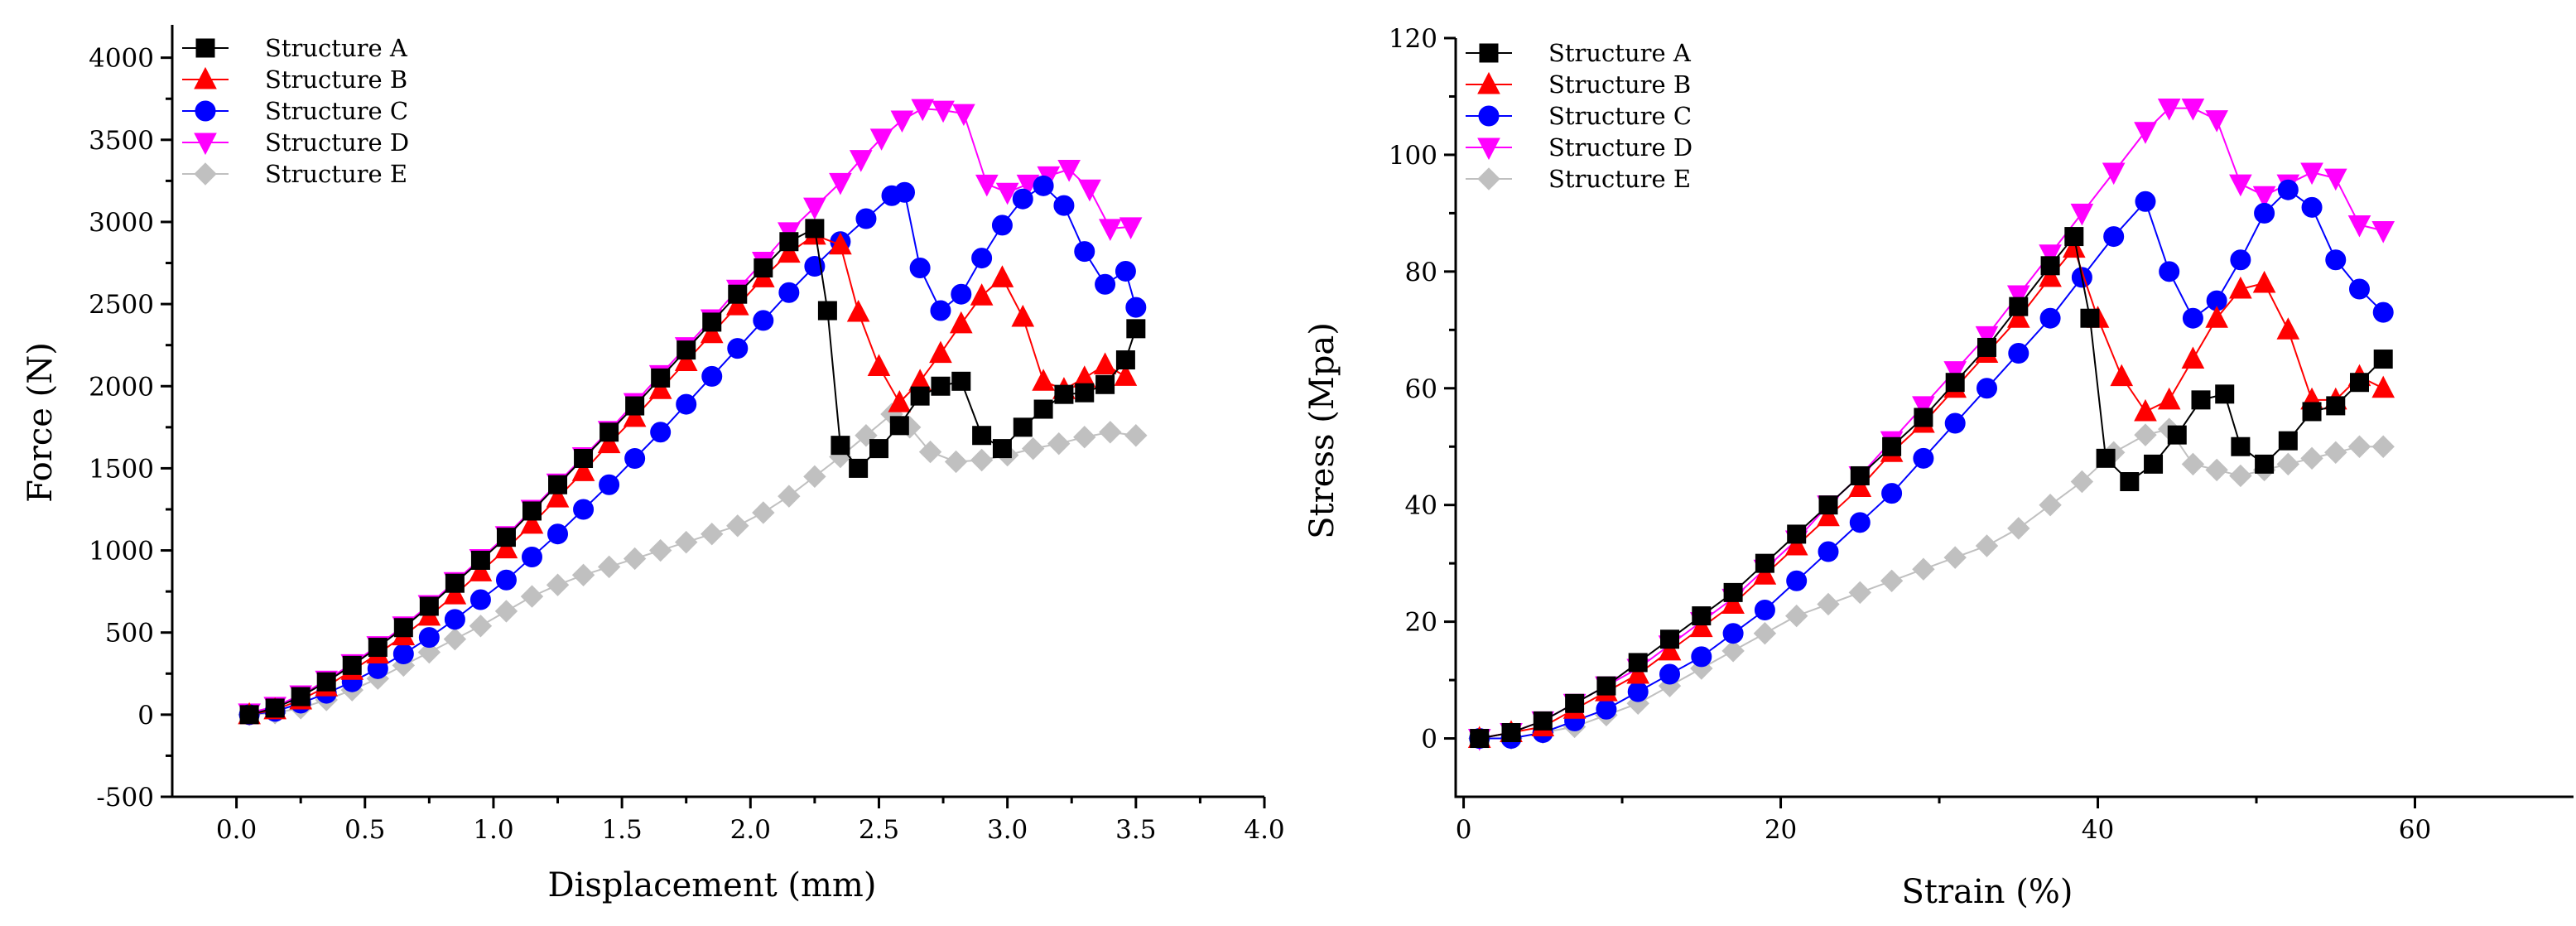 The width and height of the screenshot is (2576, 926). Describe the element at coordinates (1421, 506) in the screenshot. I see `chart1-ytick-label: 40` at that location.